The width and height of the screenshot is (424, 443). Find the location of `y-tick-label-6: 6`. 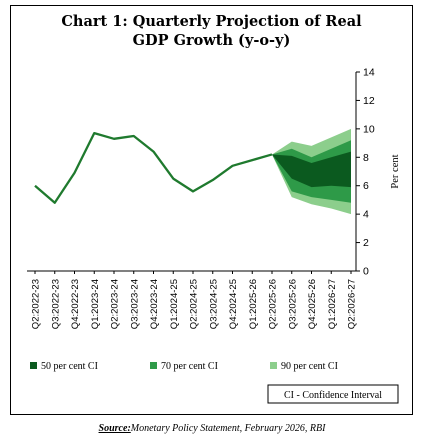

y-tick-label-6: 6 is located at coordinates (366, 186).